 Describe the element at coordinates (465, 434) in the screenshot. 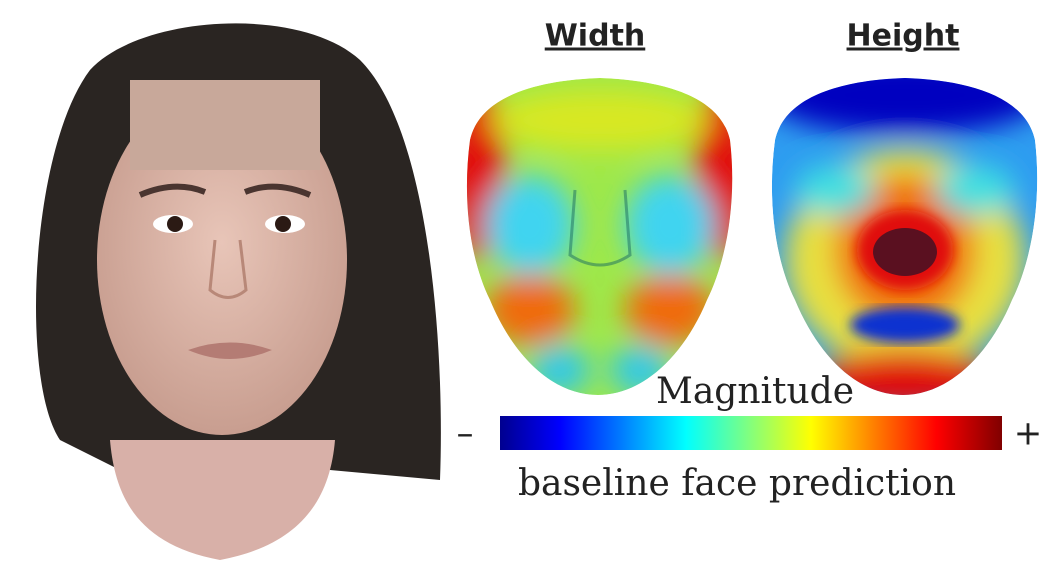

I see `colorbar-min-label: –` at that location.